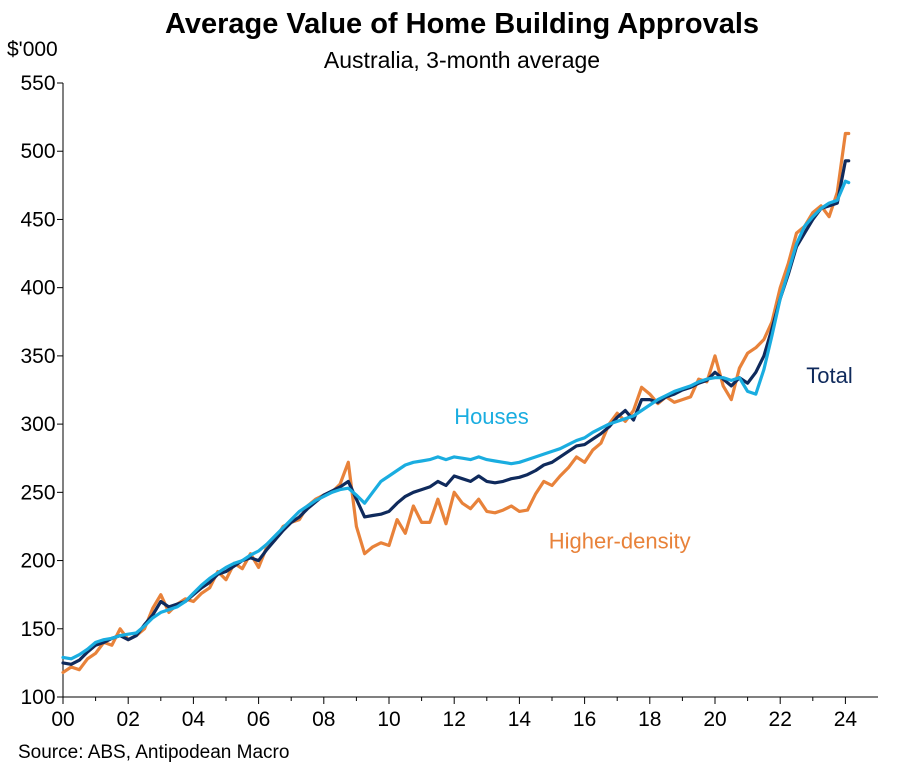 The image size is (902, 764). Describe the element at coordinates (154, 752) in the screenshot. I see `source-note: Source: ABS, Antipodean Macro` at that location.